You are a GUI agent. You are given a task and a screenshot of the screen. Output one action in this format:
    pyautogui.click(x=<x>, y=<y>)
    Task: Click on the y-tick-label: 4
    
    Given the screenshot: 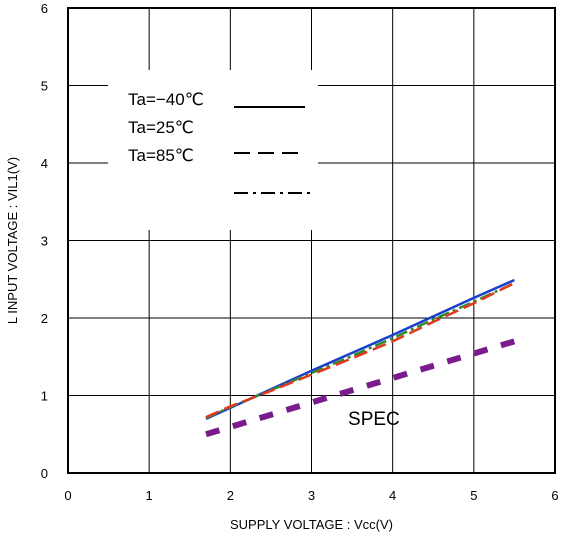 What is the action you would take?
    pyautogui.click(x=44, y=163)
    